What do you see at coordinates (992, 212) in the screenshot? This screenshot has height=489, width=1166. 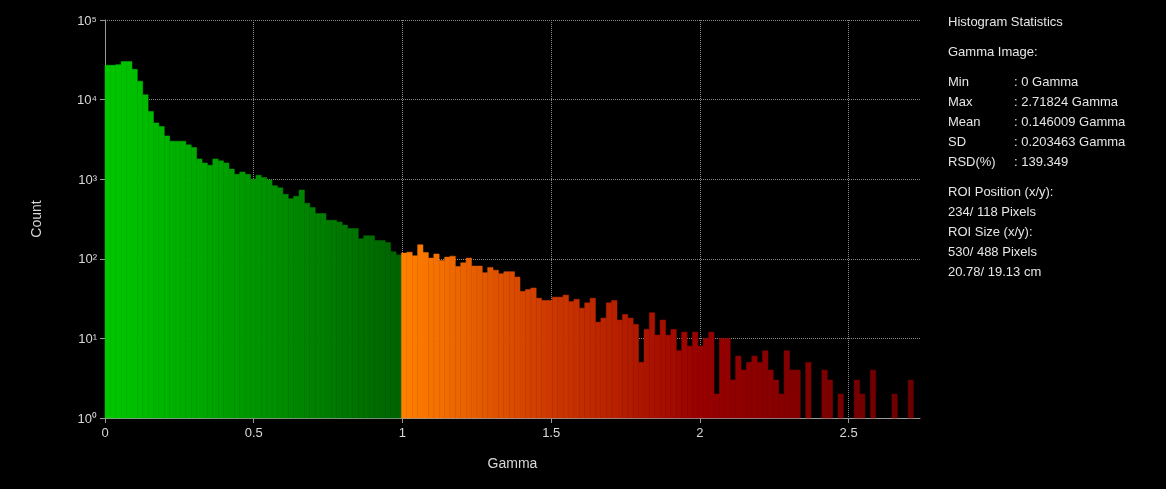 I see `text: 234/ 118 Pixels` at bounding box center [992, 212].